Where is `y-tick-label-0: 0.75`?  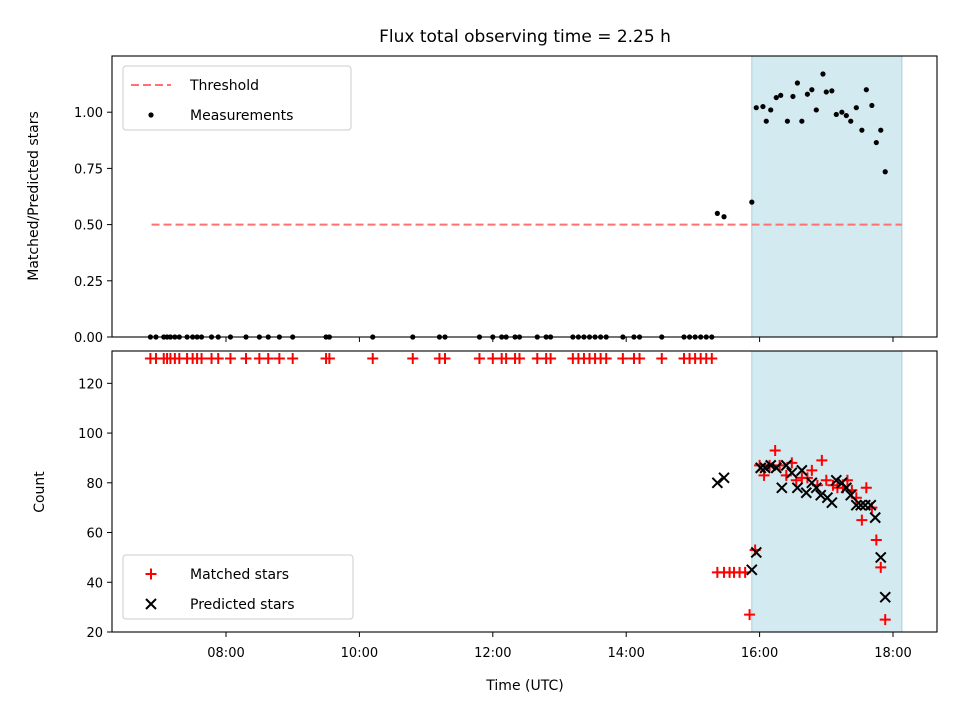 y-tick-label-0: 0.75 is located at coordinates (88, 169).